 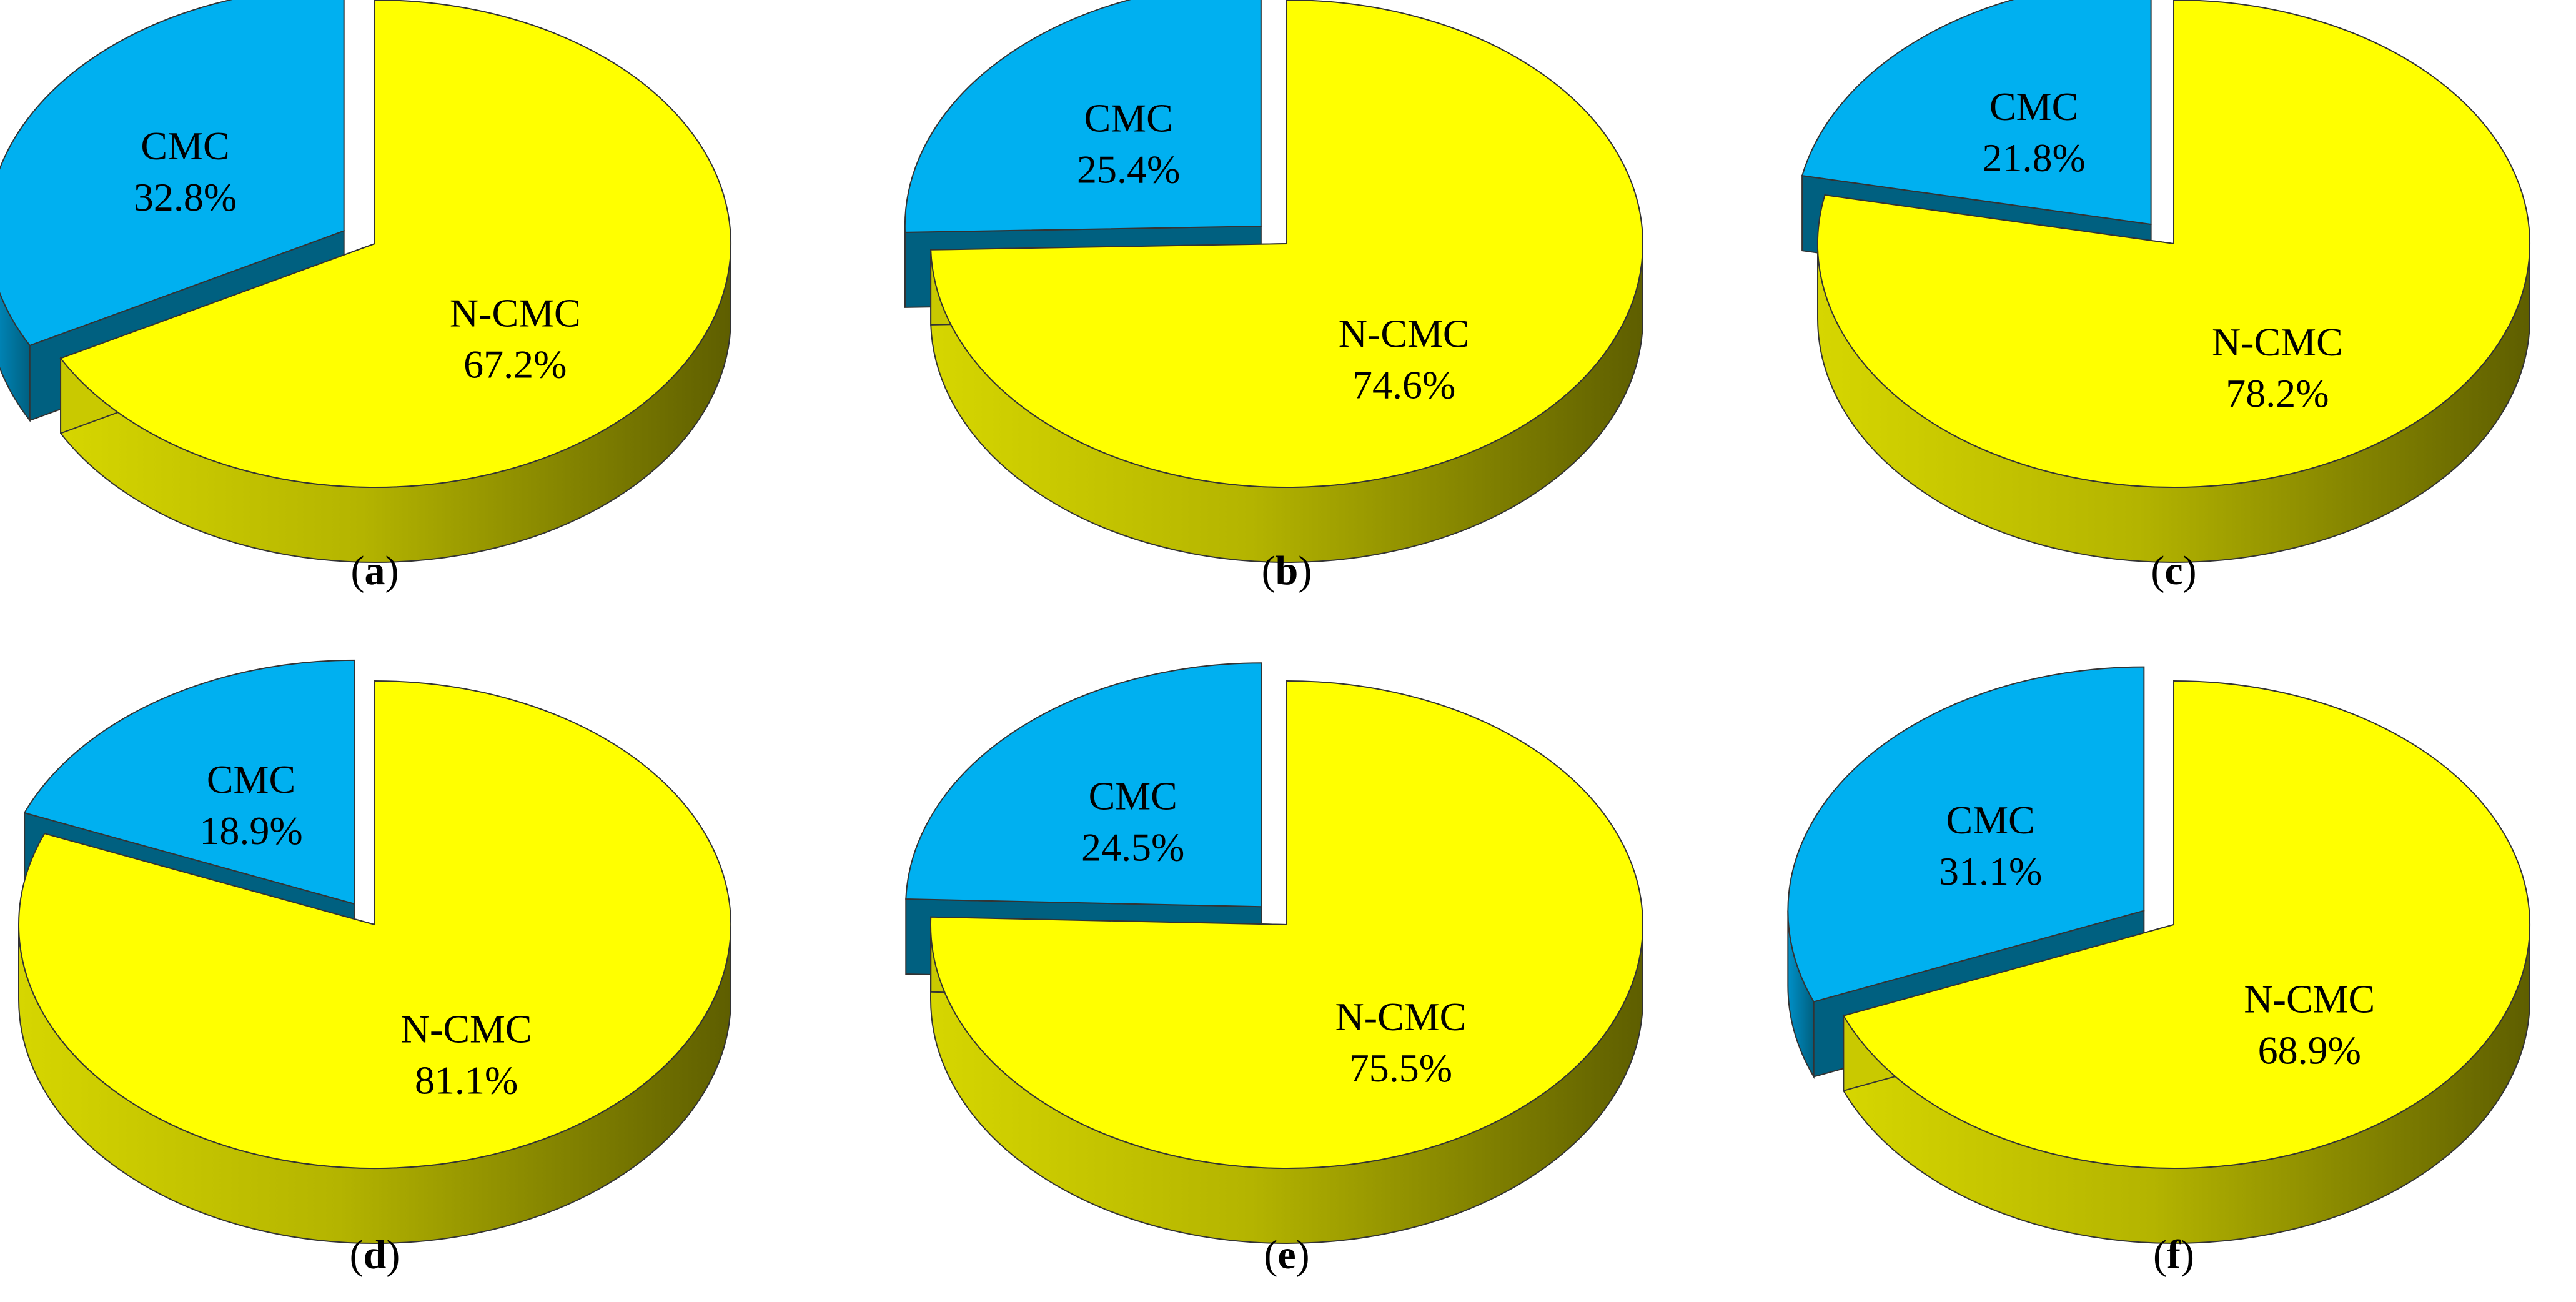 I want to click on panel-caption: (d), so click(x=375, y=1255).